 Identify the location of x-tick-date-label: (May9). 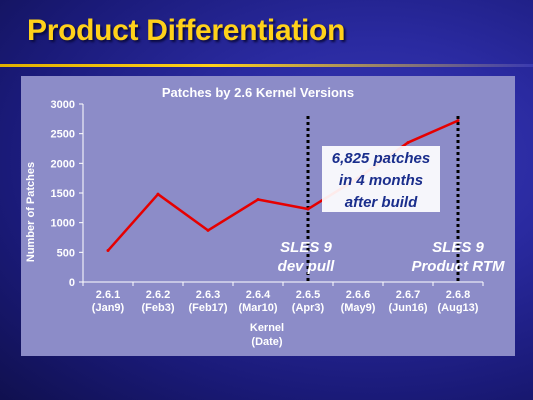
(358, 308).